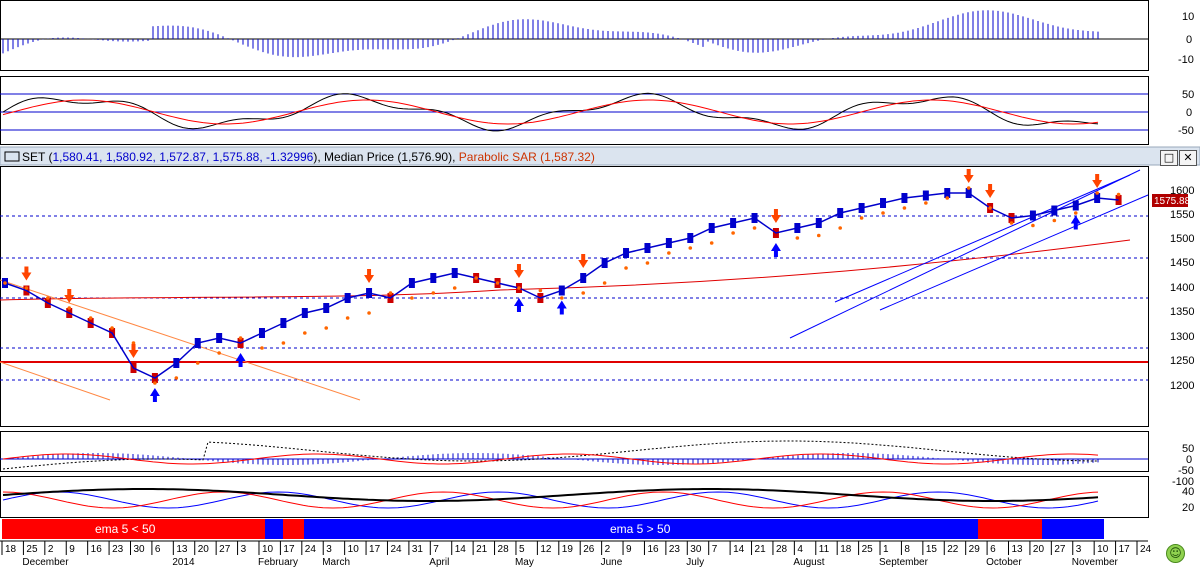 The image size is (1200, 569). Describe the element at coordinates (800, 549) in the screenshot. I see `date-label: 4` at that location.